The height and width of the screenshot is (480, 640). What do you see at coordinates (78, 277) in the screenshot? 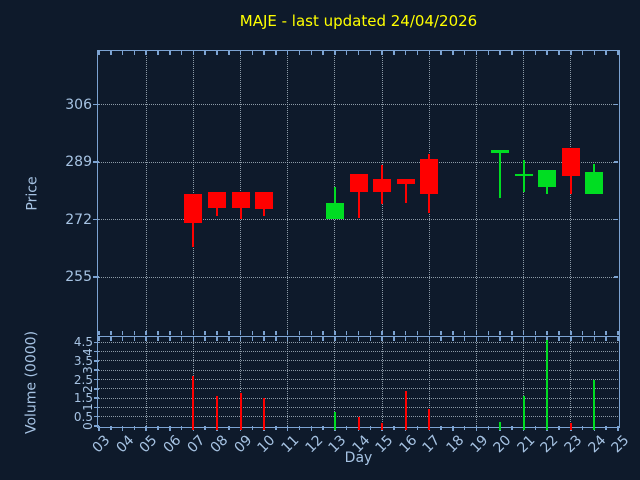
I see `price-tick-label: 255` at bounding box center [78, 277].